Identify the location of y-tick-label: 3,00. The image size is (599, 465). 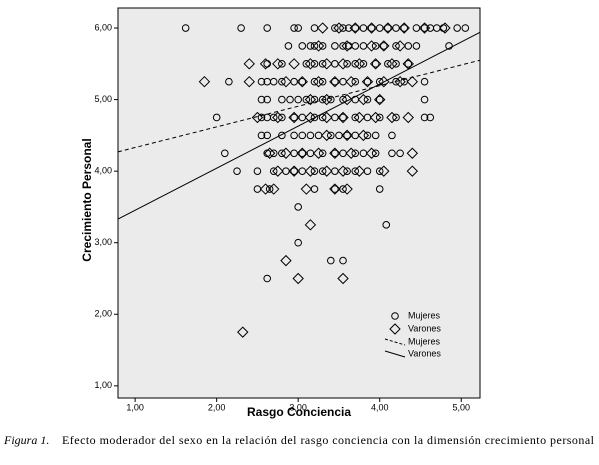
(103, 242).